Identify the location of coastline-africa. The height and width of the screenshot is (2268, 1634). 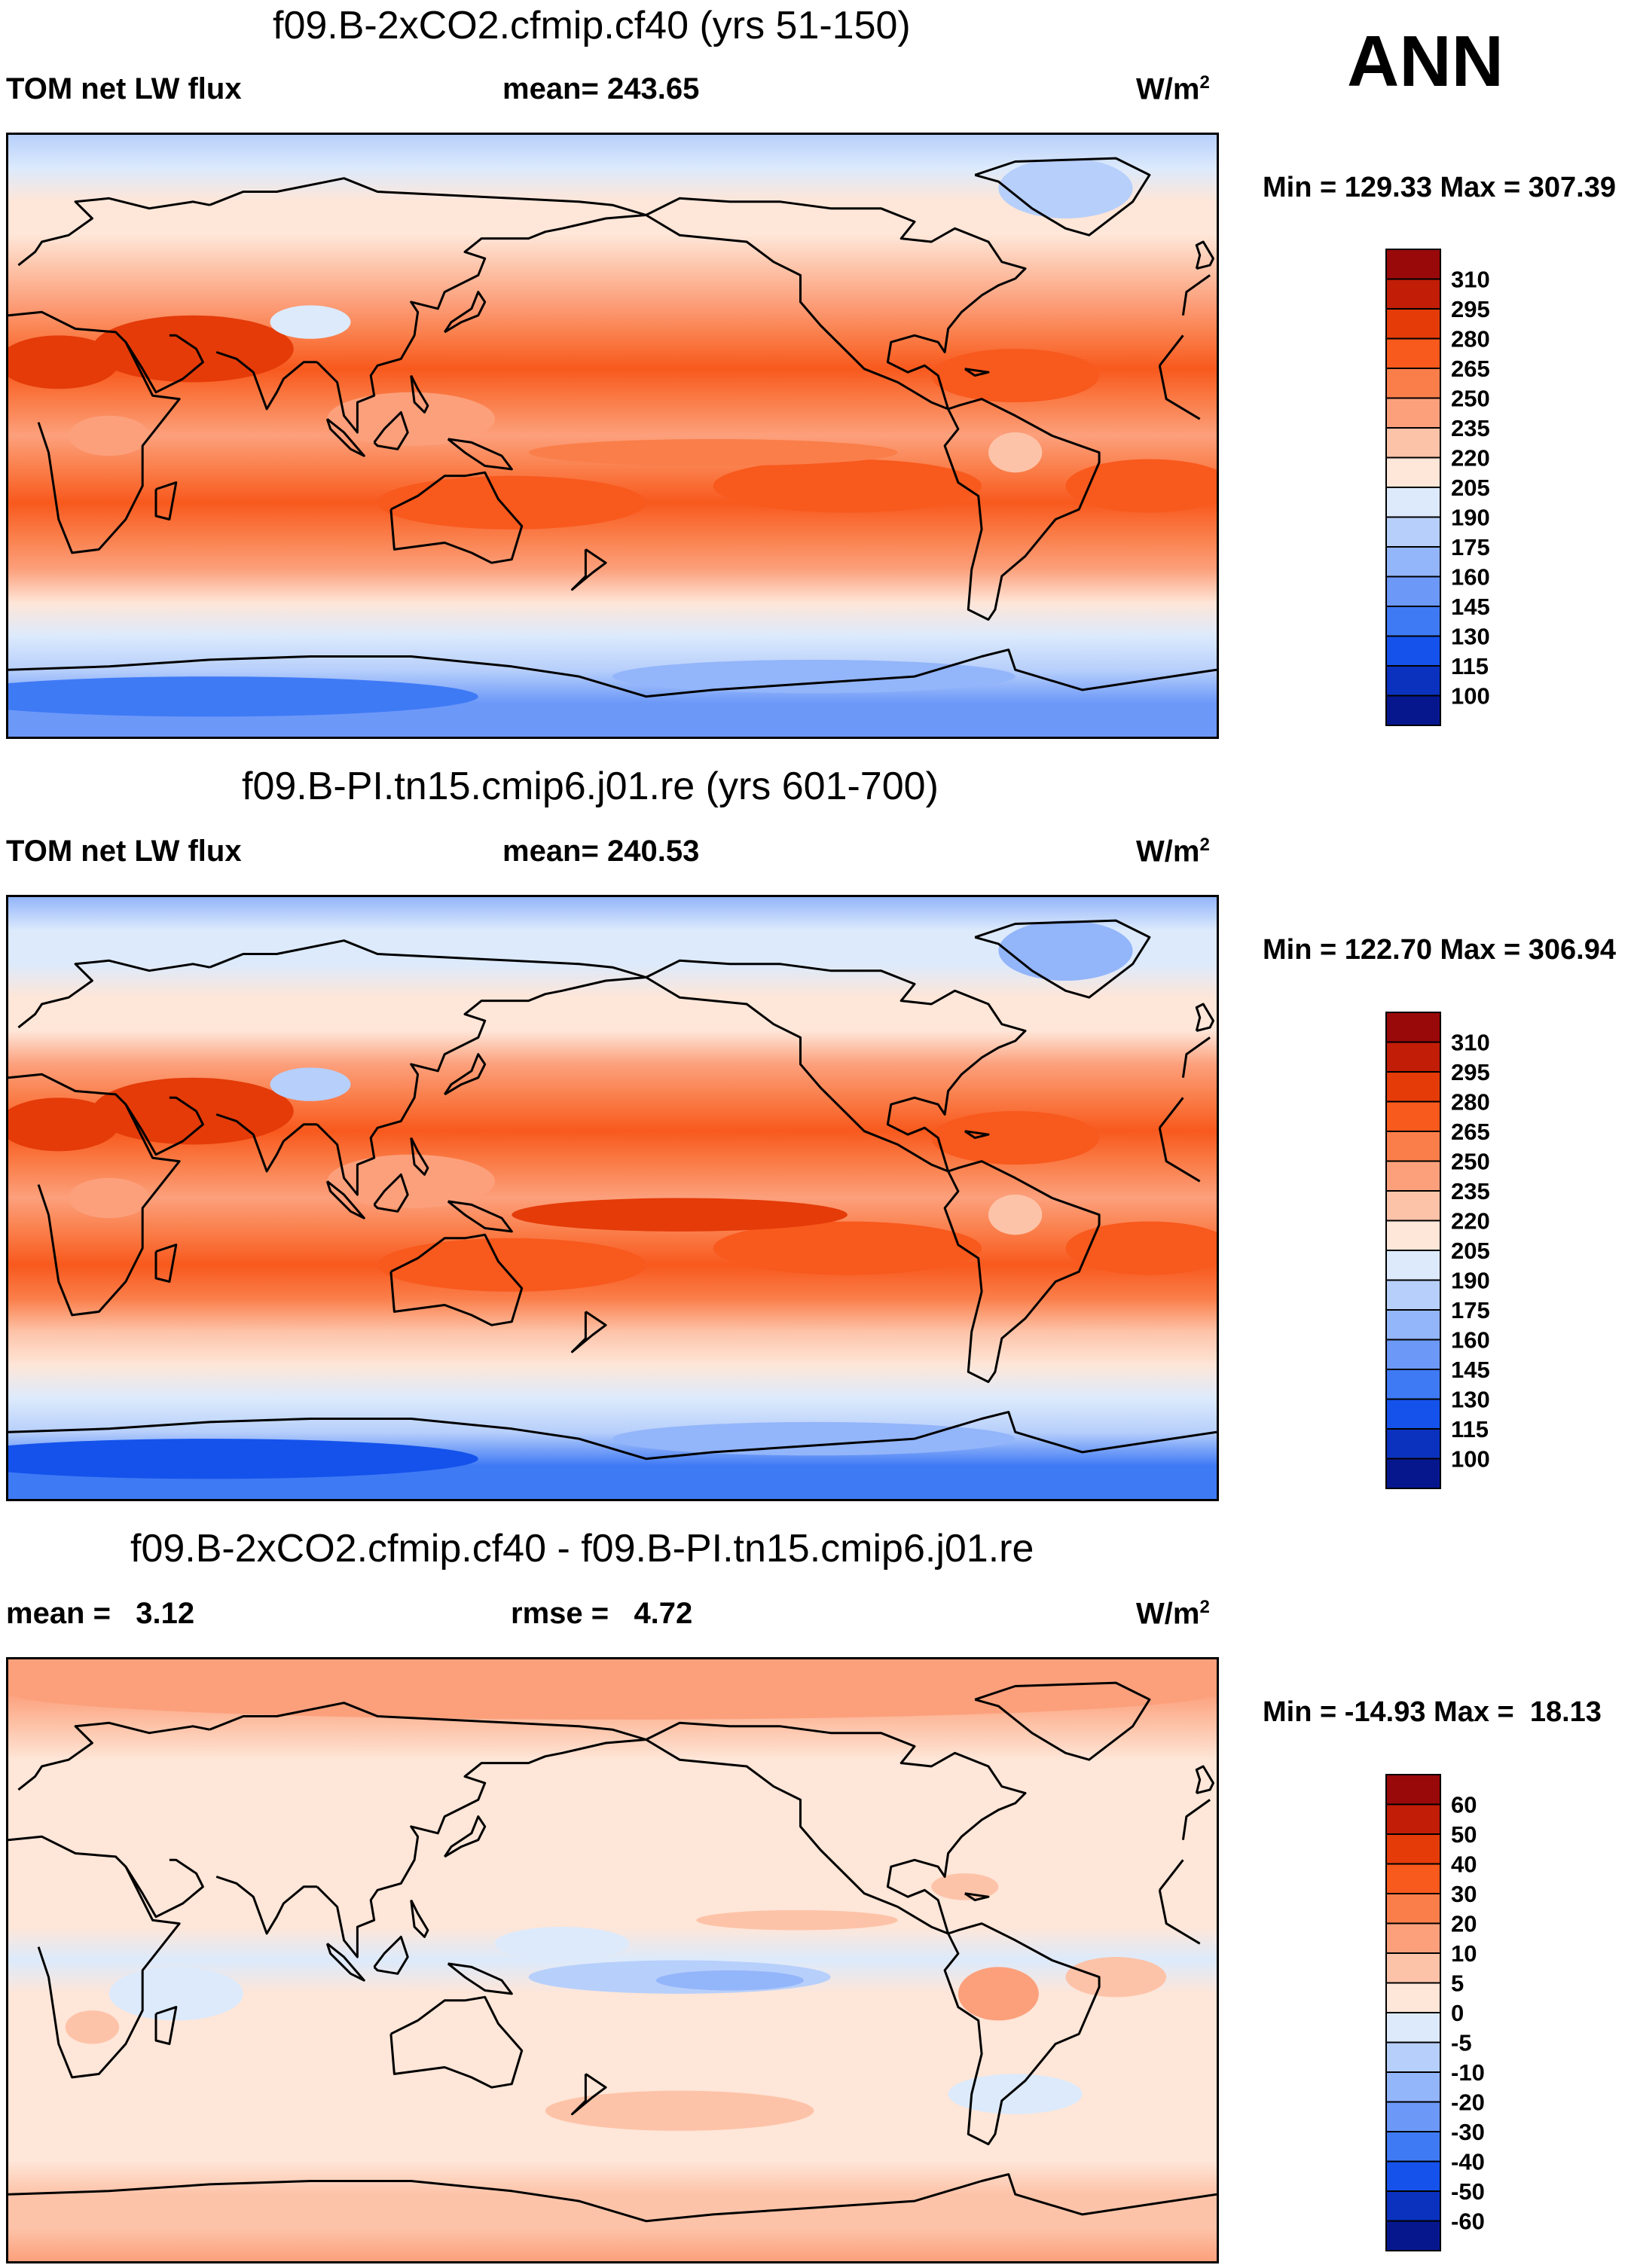
(604, 1957).